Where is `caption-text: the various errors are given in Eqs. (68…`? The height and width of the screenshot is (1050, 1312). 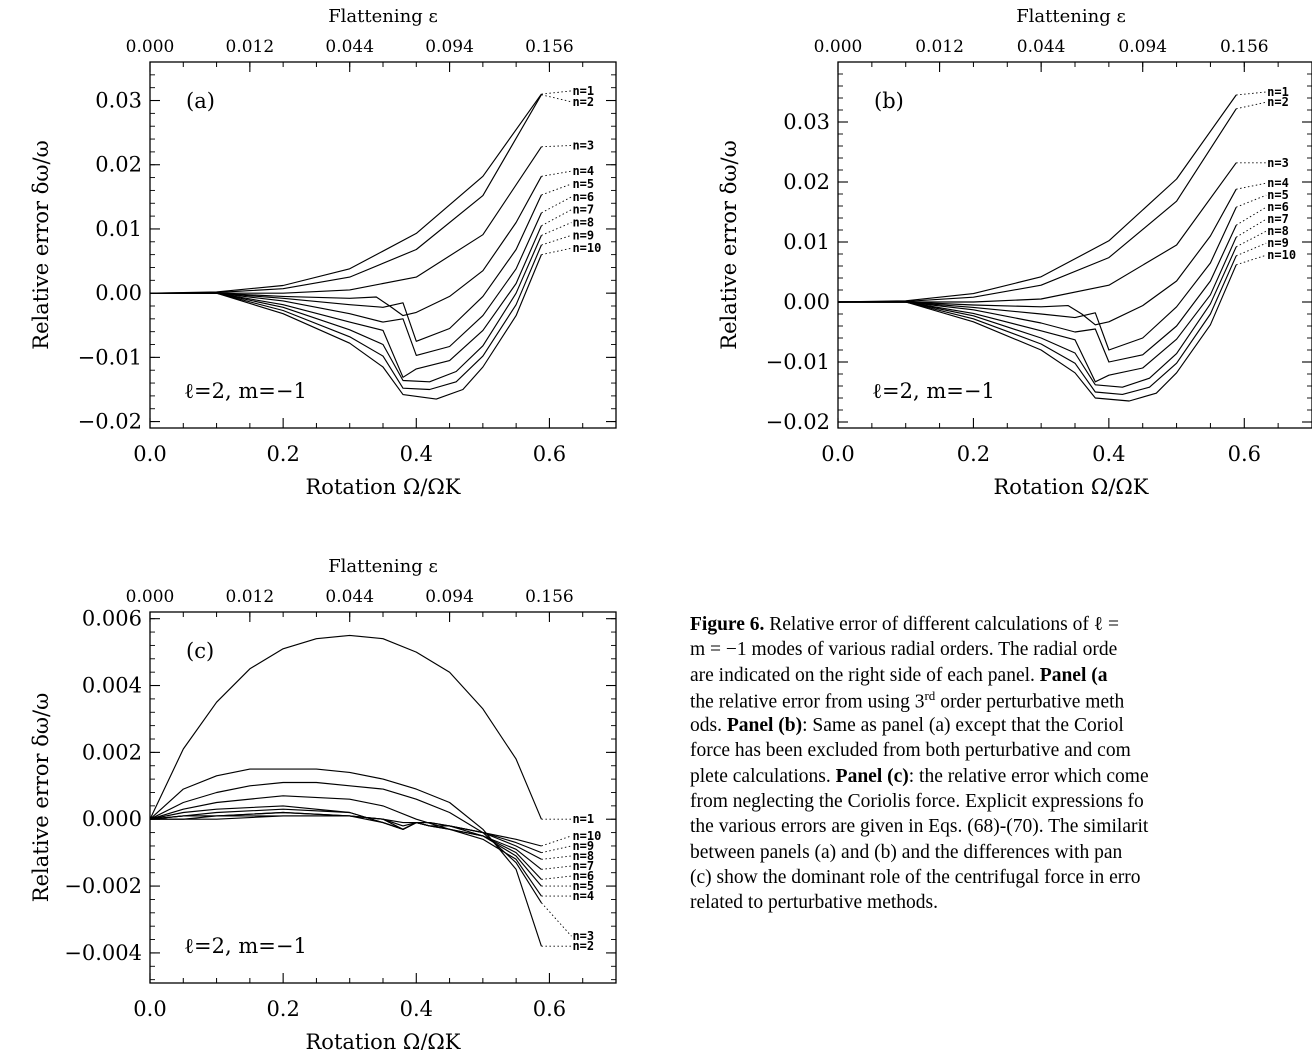
caption-text: the various errors are given in Eqs. (68… is located at coordinates (919, 827).